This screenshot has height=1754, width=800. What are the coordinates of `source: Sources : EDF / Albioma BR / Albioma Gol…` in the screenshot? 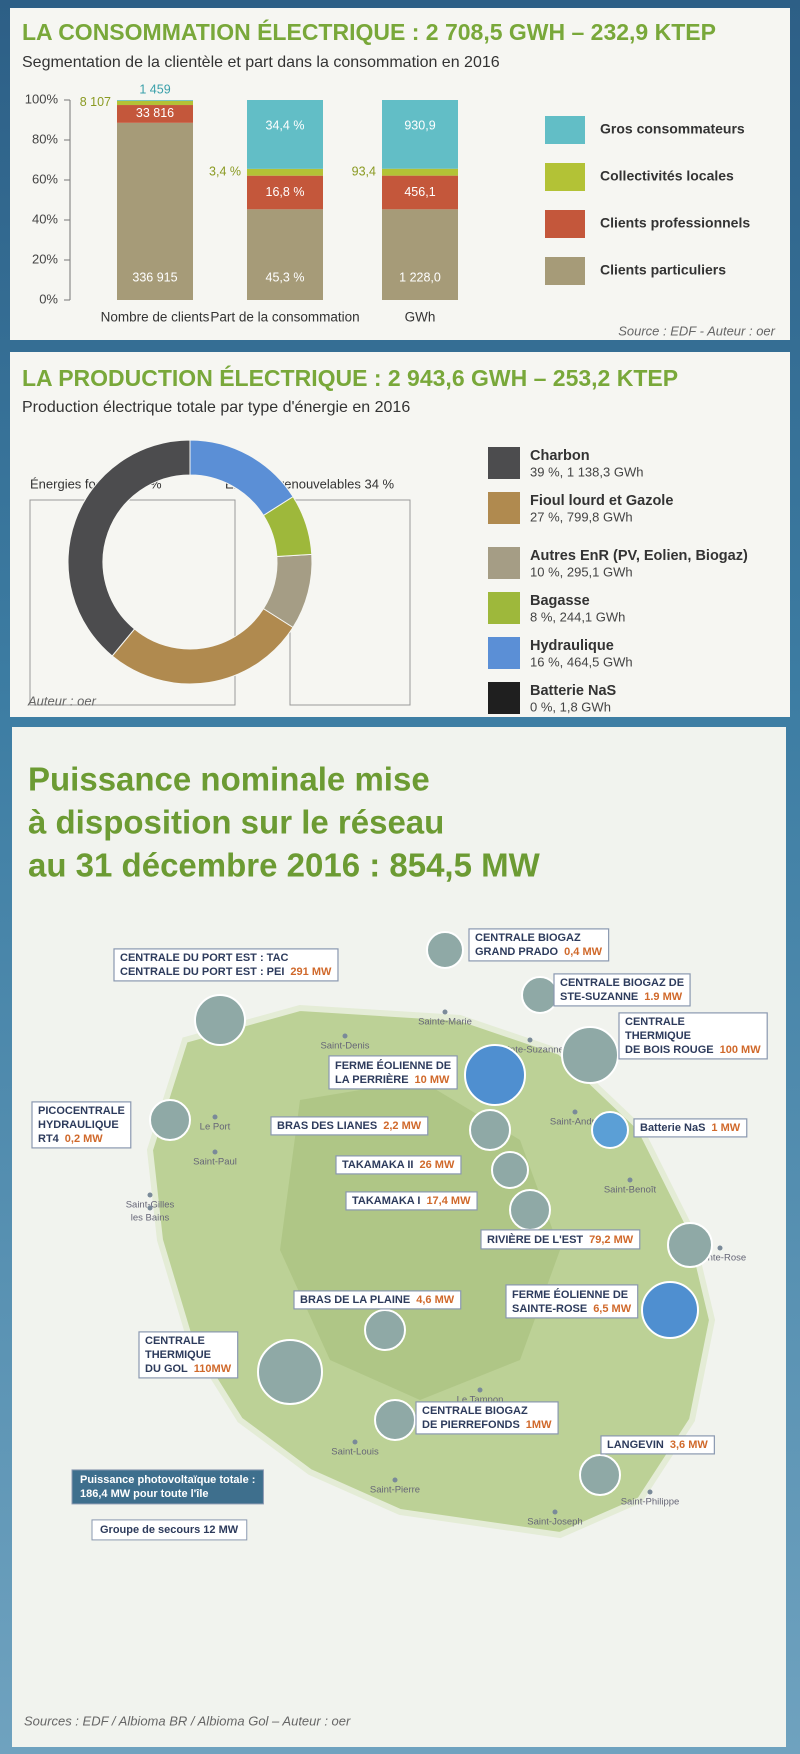 It's located at (187, 1720).